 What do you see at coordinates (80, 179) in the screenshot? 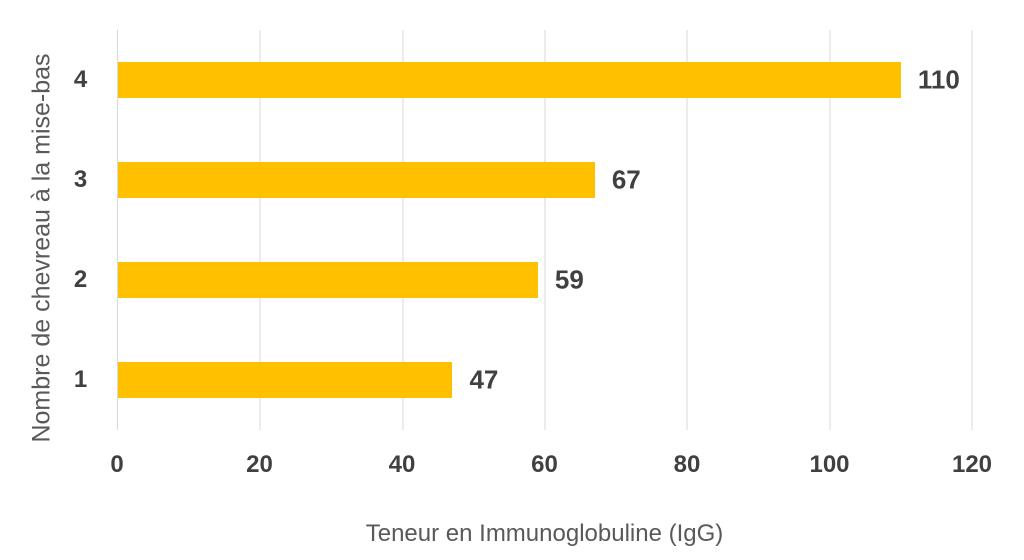
I see `y-axis-tick-label: 3` at bounding box center [80, 179].